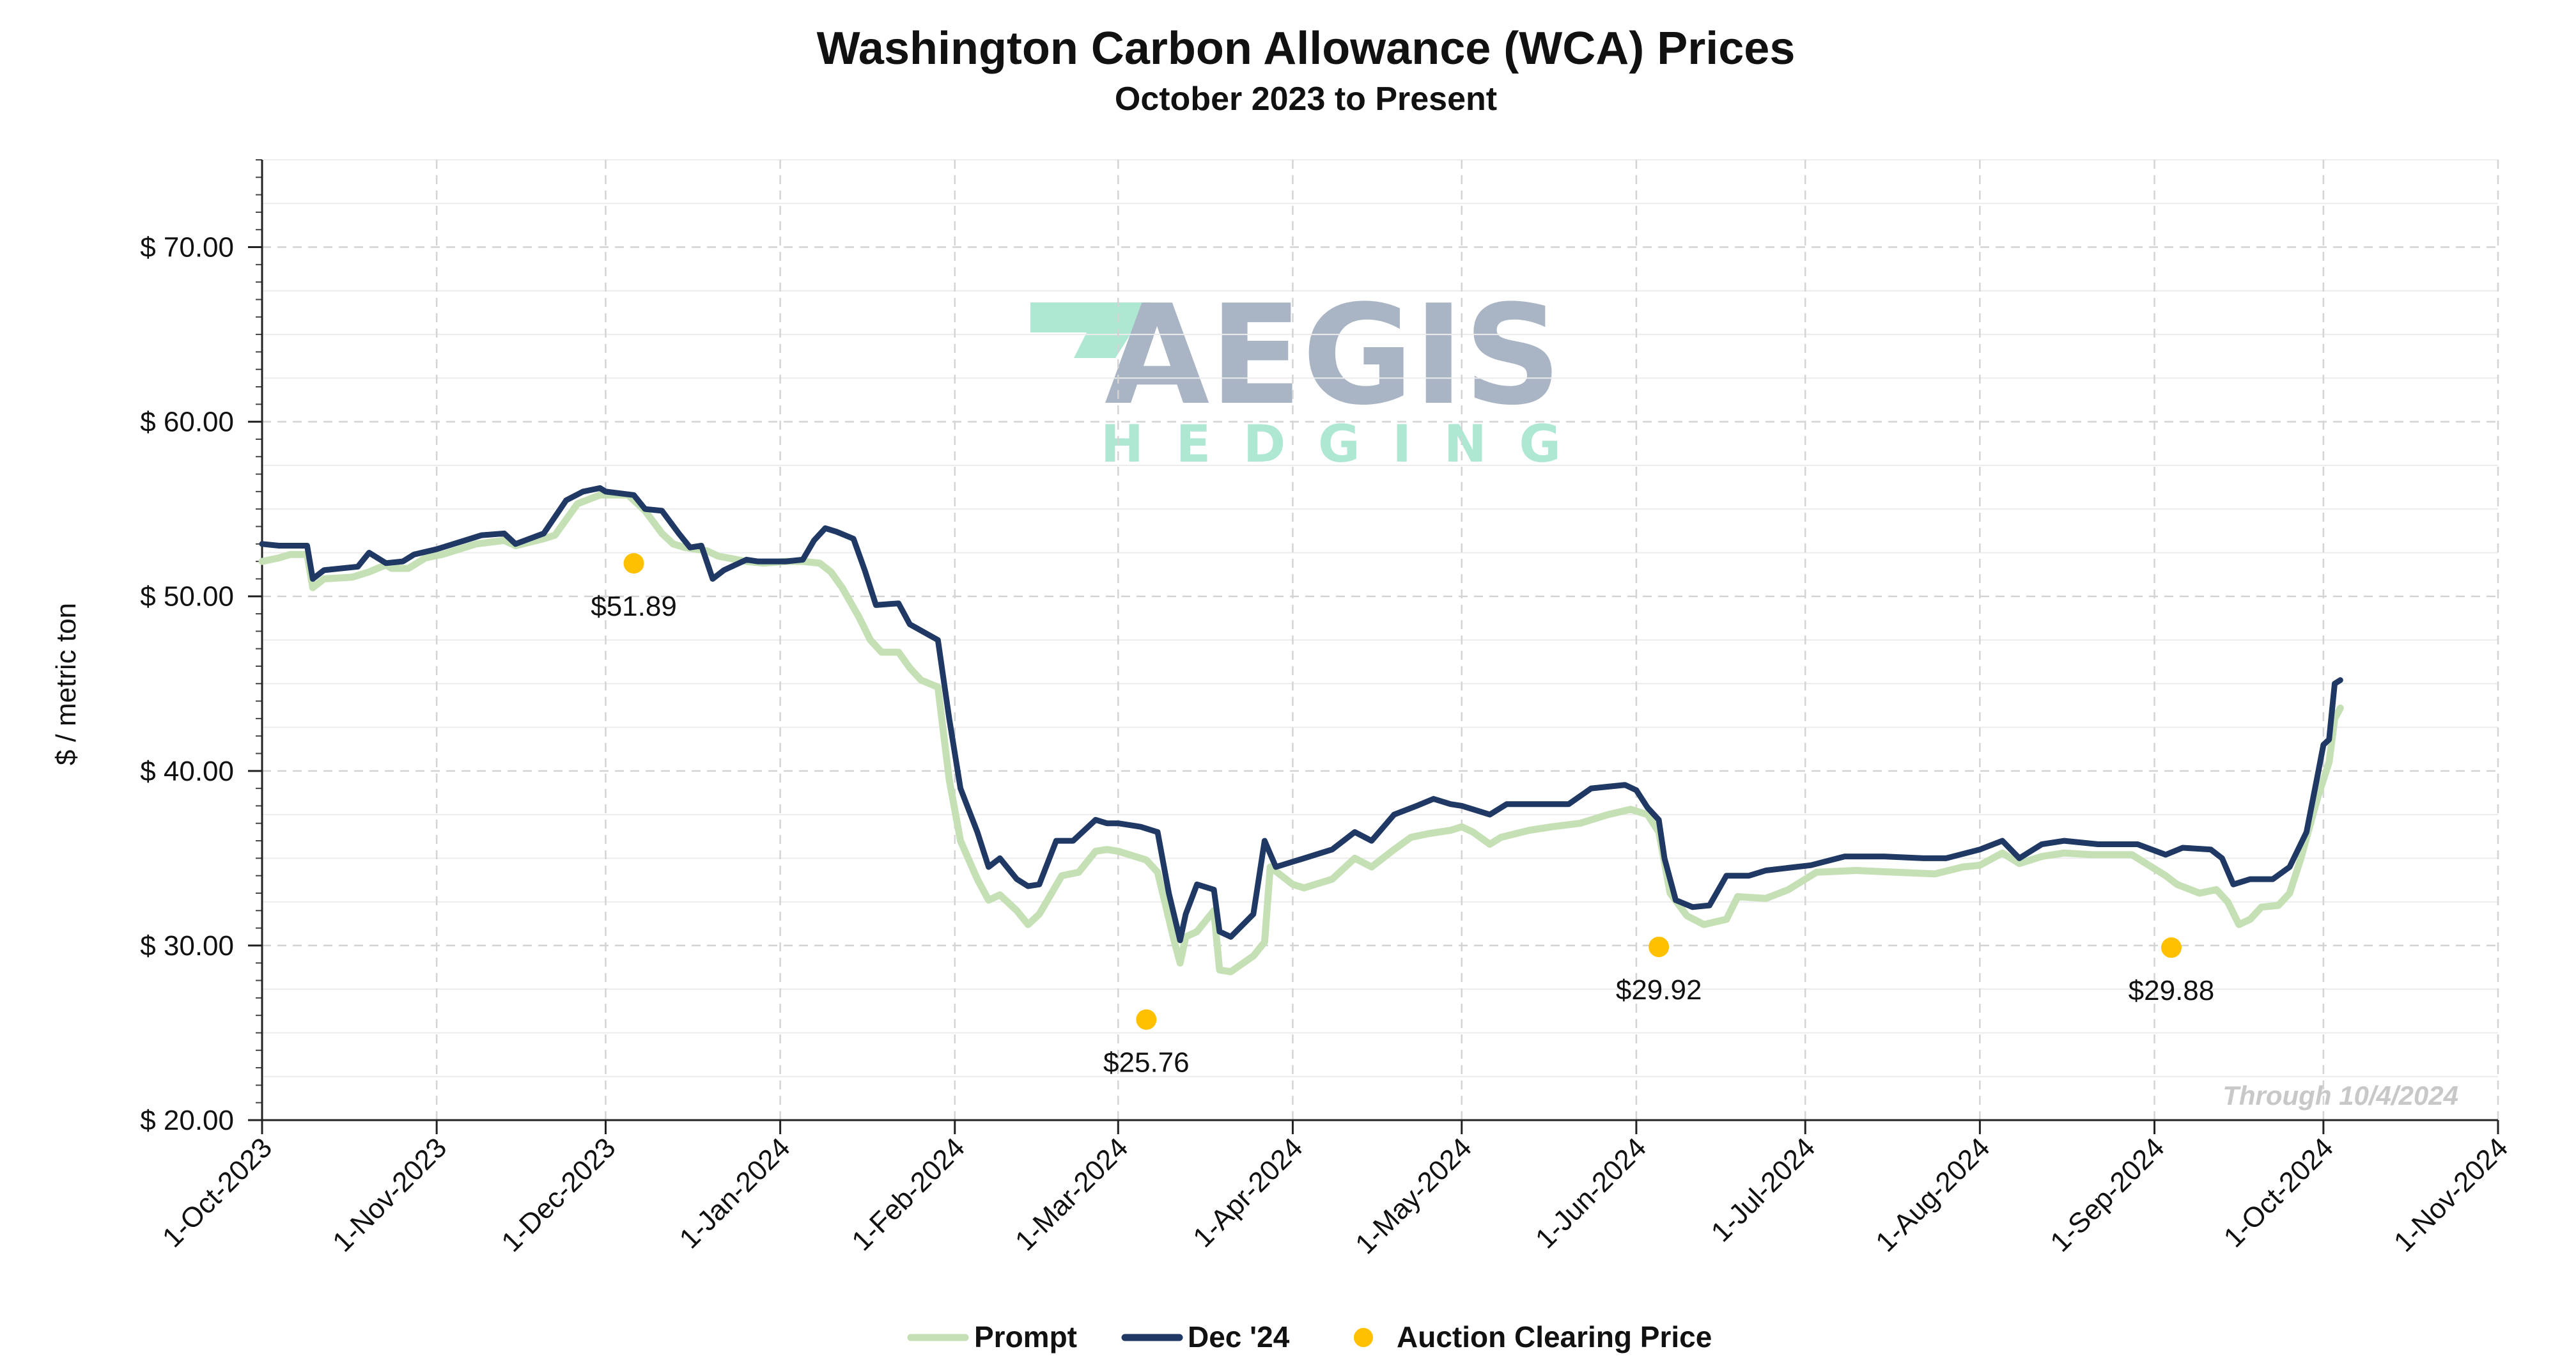 This screenshot has height=1365, width=2576. I want to click on x-tick-label: 1-Jul-2024, so click(1764, 1190).